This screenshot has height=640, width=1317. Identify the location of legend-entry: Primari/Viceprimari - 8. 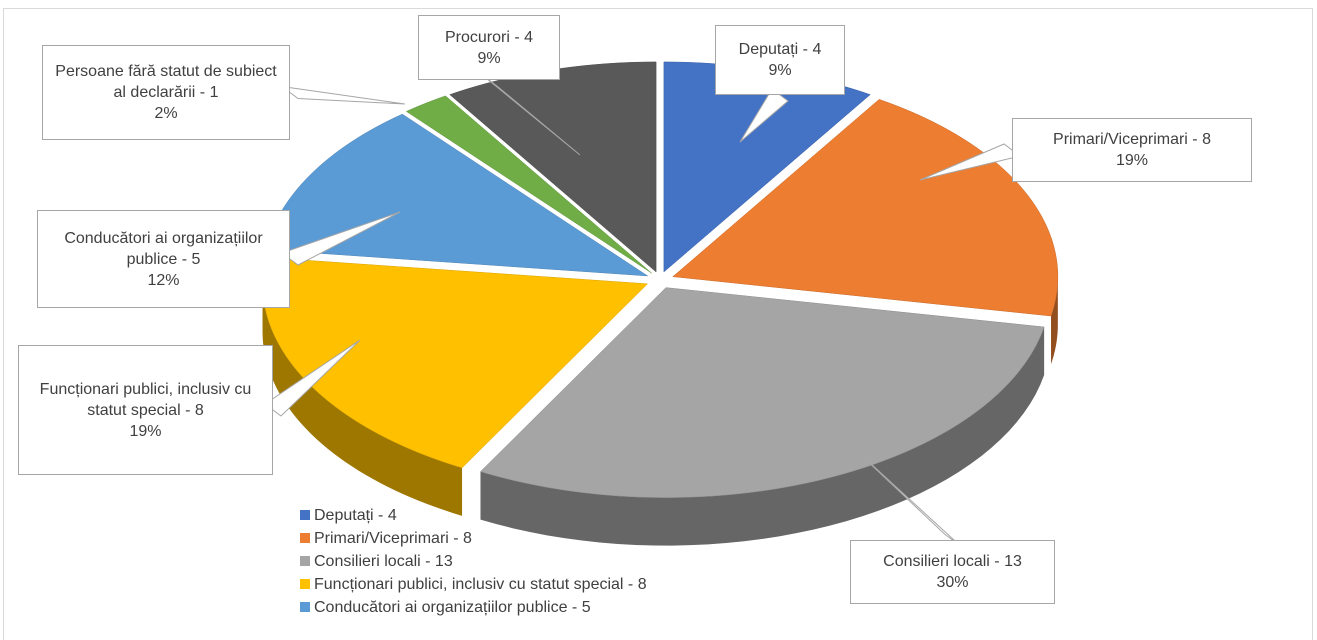
(386, 539).